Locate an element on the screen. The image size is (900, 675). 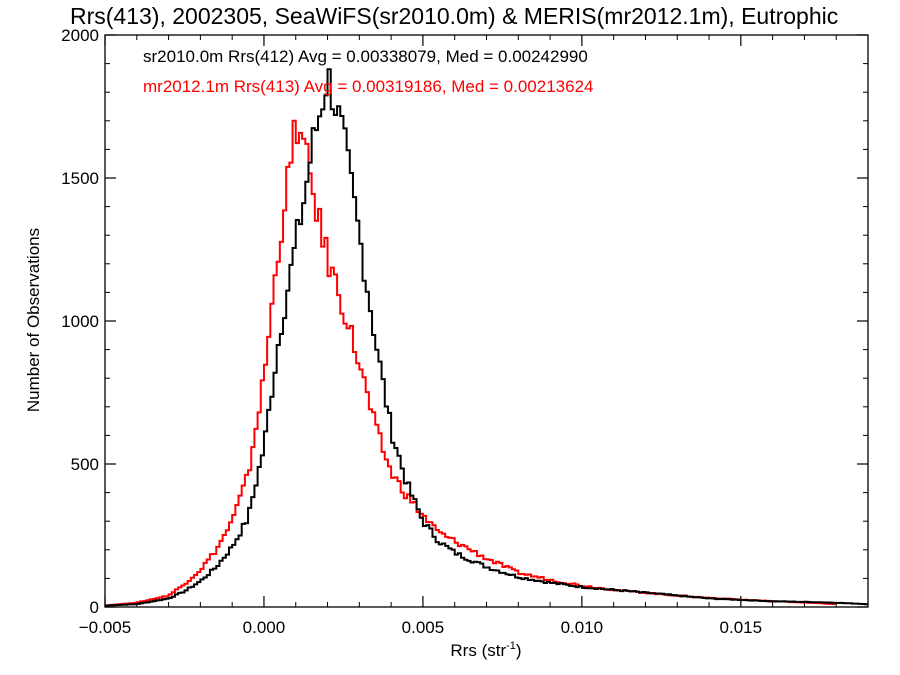
x-tick-label: 0.000 is located at coordinates (264, 627).